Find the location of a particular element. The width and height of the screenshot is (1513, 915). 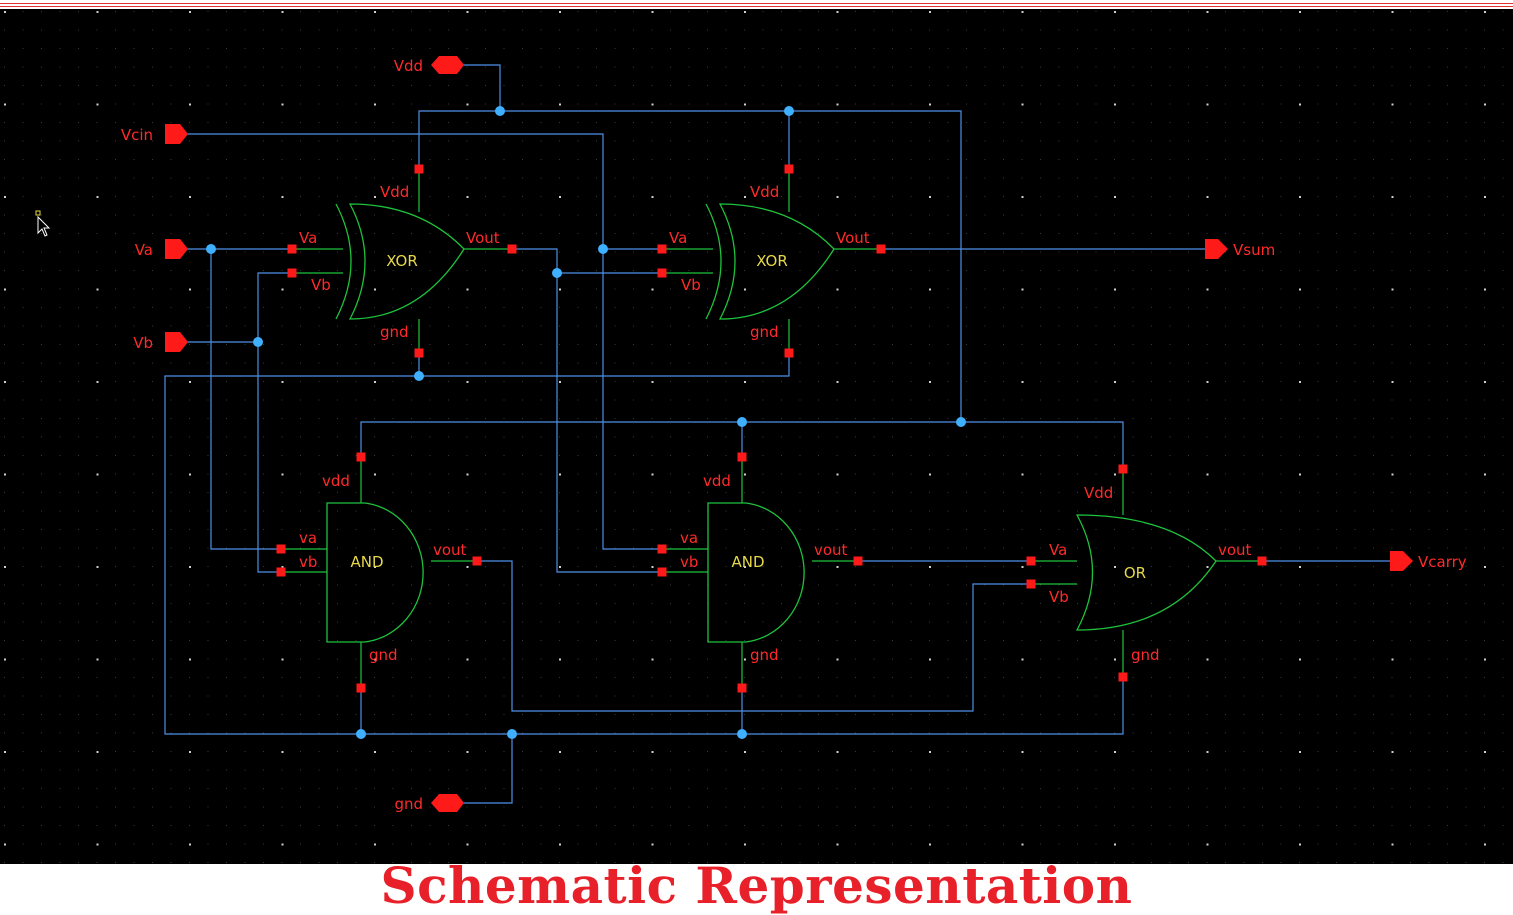

and1-va-label: va is located at coordinates (308, 538).